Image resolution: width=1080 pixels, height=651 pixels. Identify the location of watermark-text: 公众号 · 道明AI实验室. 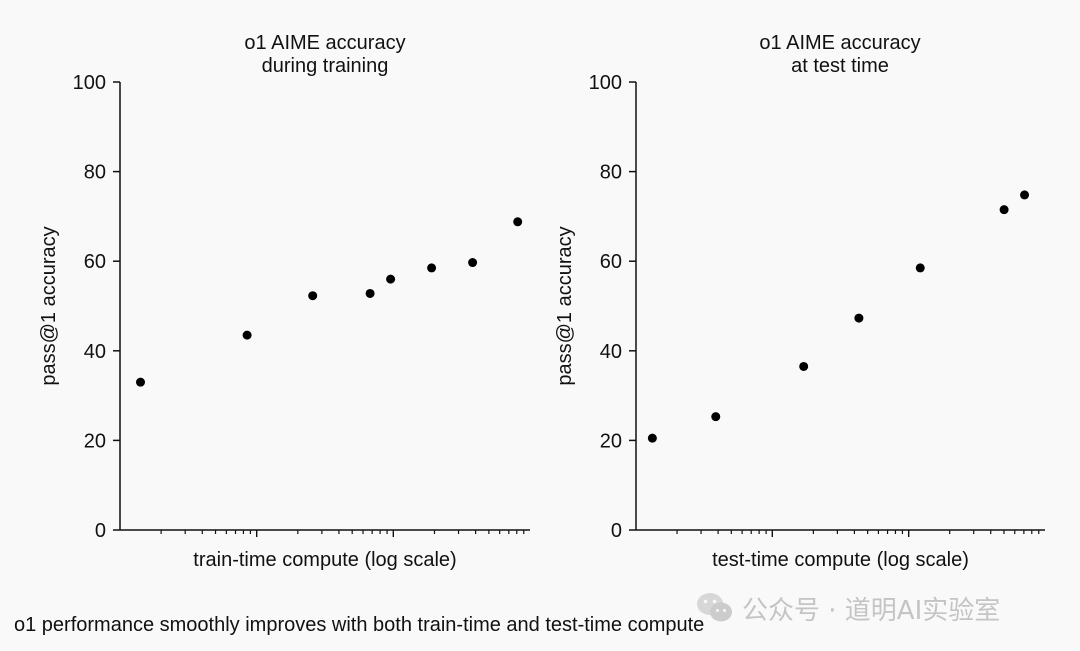
(871, 610).